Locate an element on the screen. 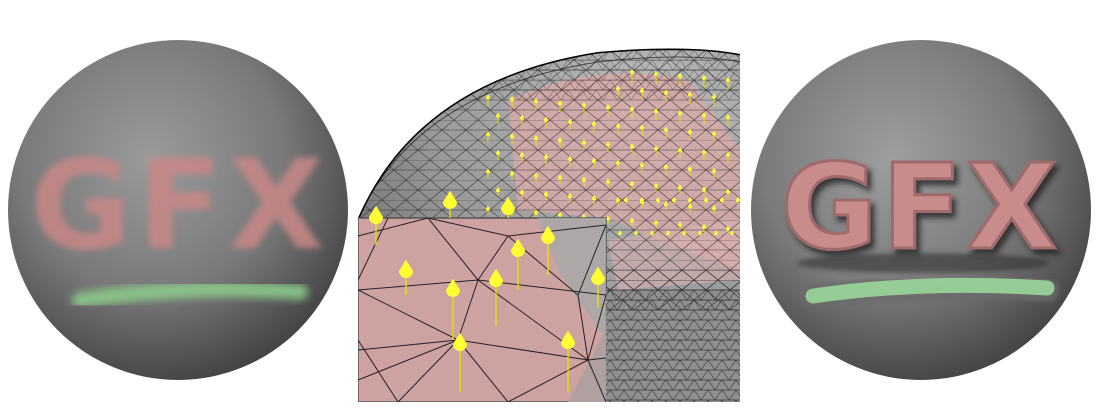  dome-vector-field is located at coordinates (613, 152).